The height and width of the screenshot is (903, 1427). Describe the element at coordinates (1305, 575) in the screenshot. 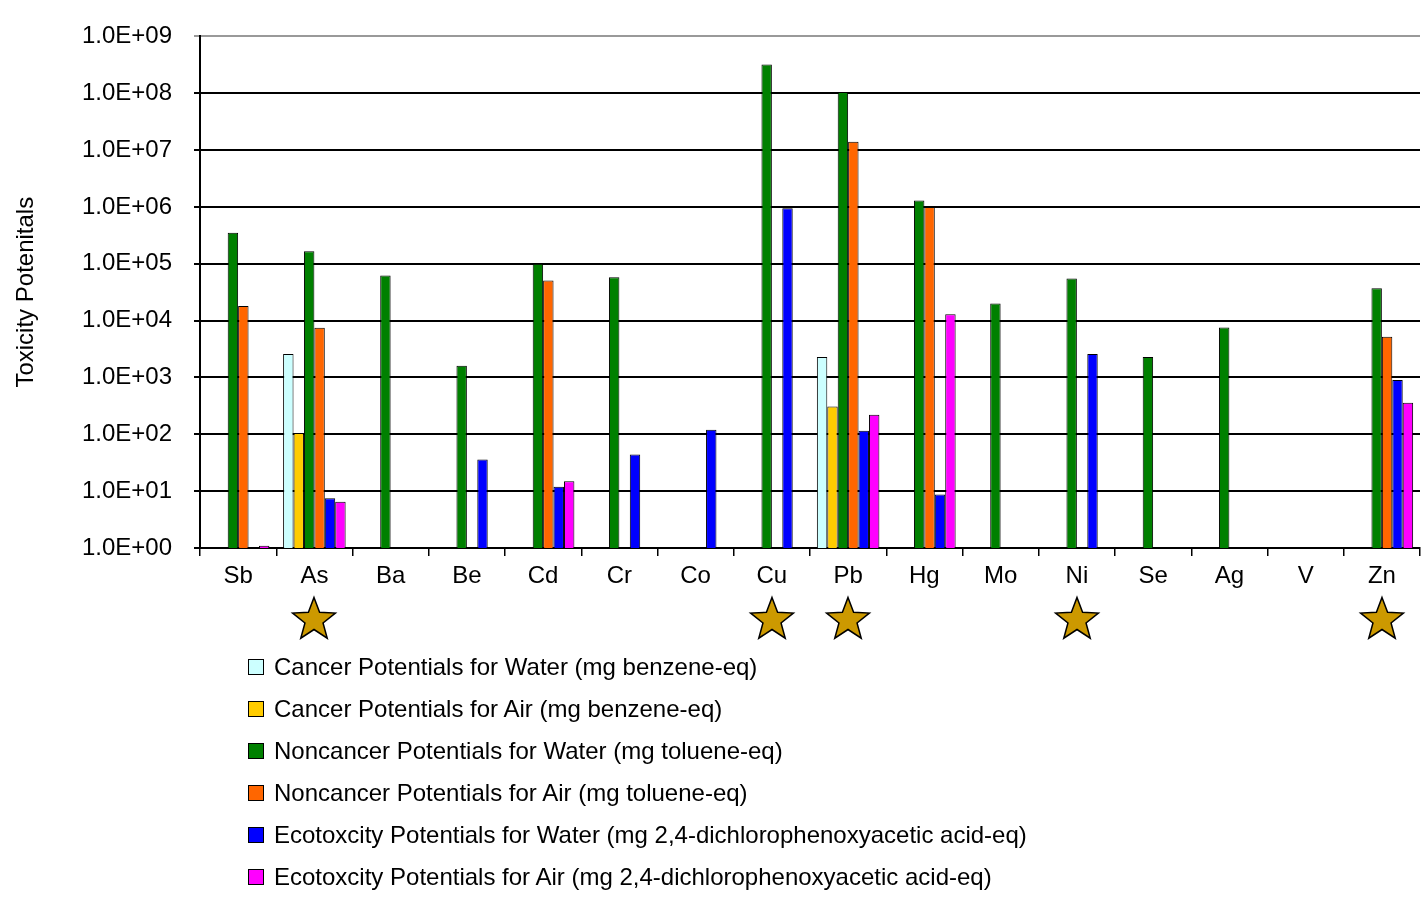

I see `x-tick-label: V` at that location.